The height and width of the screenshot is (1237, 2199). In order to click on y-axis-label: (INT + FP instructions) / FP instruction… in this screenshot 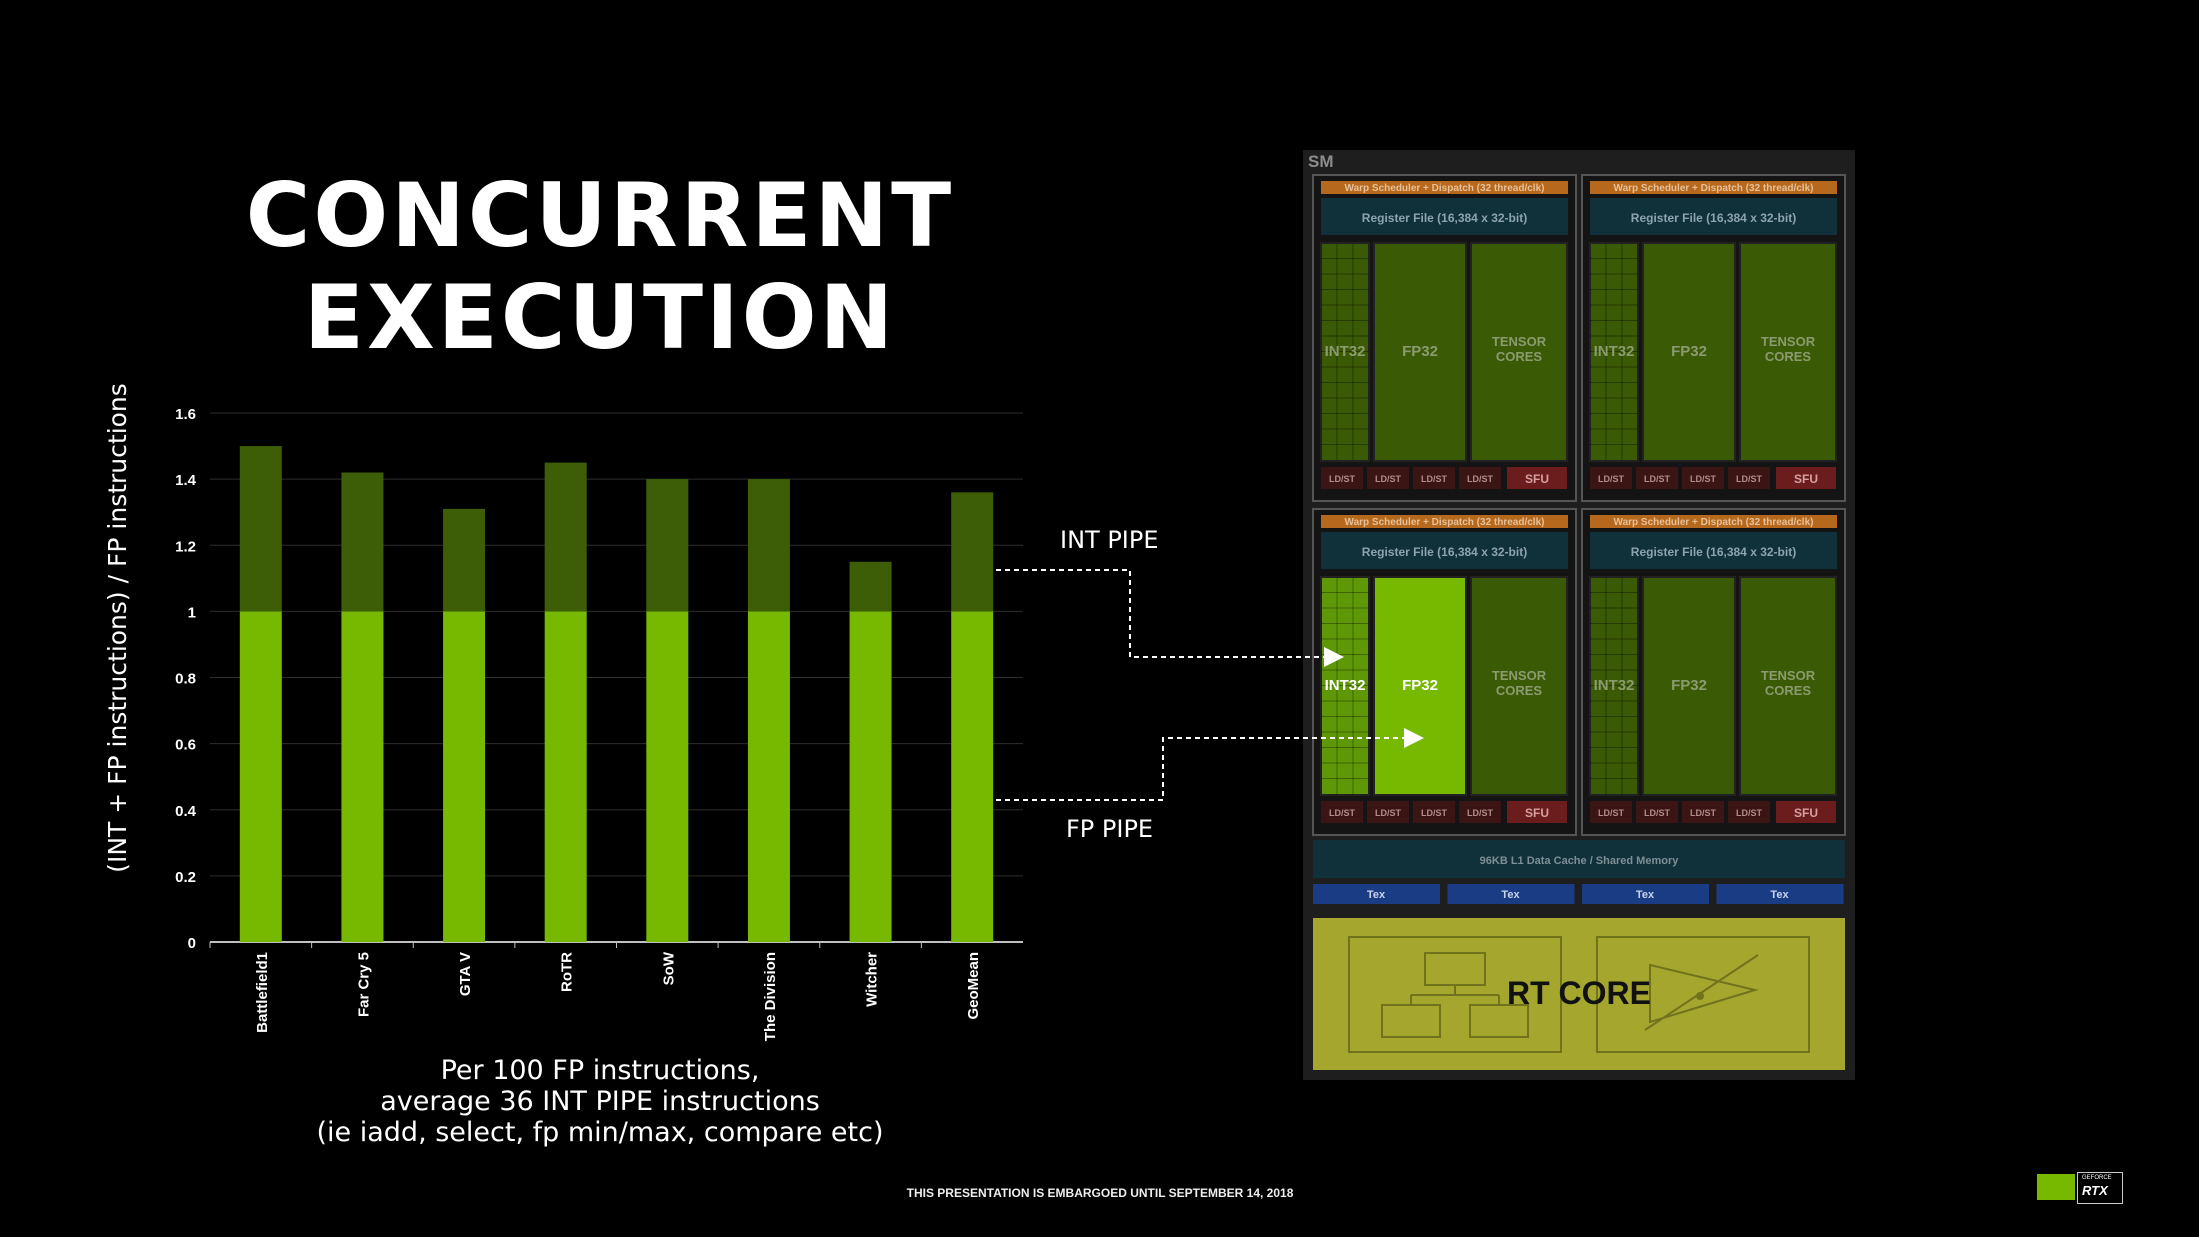, I will do `click(117, 628)`.